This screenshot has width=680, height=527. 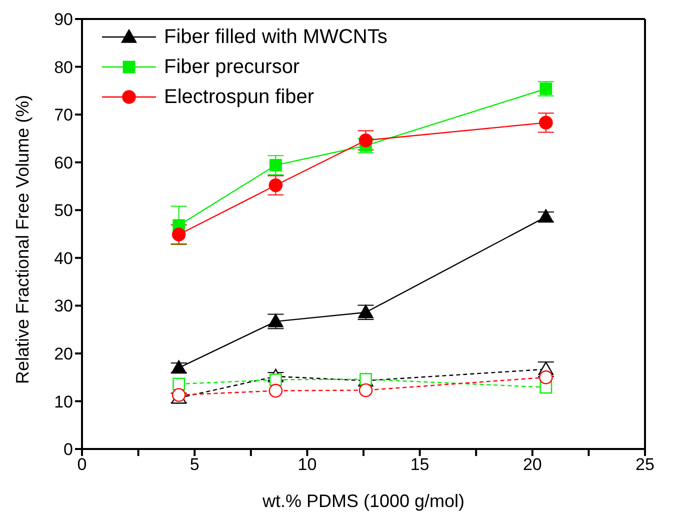 What do you see at coordinates (63, 258) in the screenshot?
I see `y-tick-label: 40` at bounding box center [63, 258].